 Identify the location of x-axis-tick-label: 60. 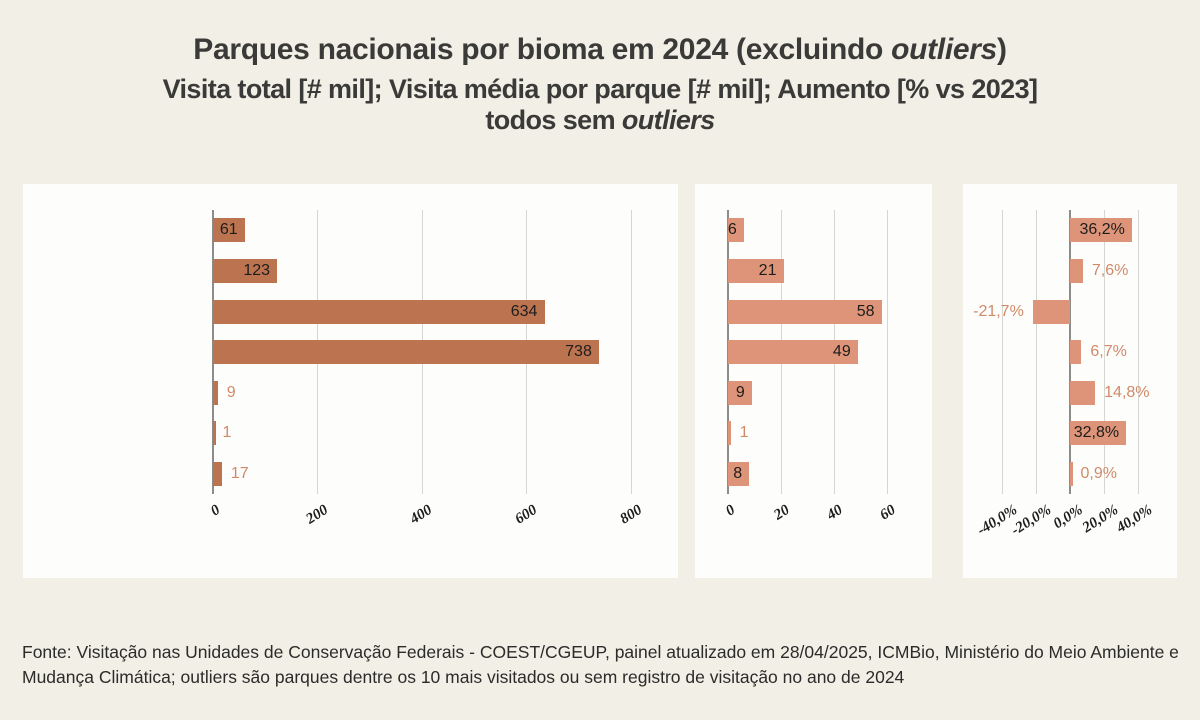
(888, 513).